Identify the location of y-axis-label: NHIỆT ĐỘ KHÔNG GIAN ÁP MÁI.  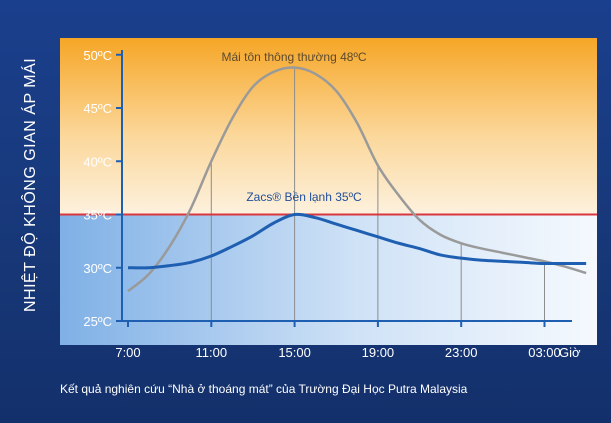
(30, 184).